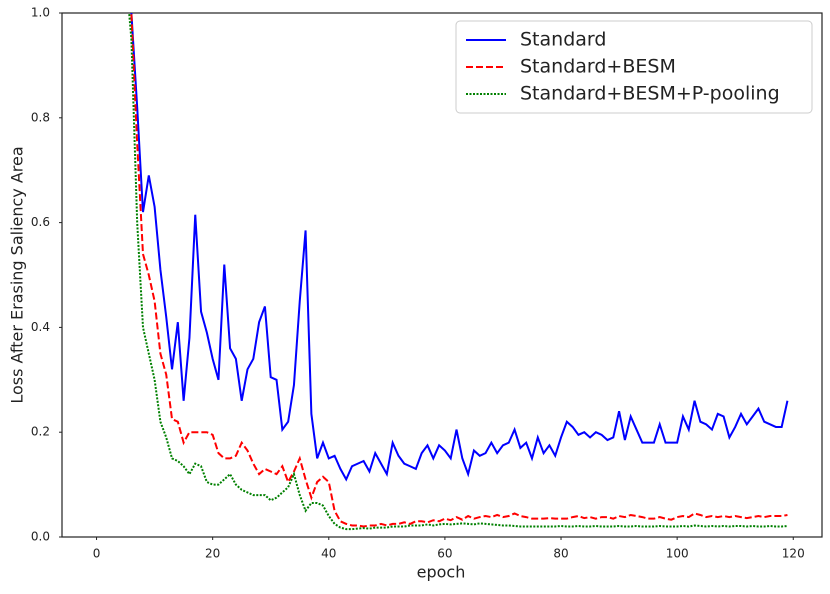 The width and height of the screenshot is (830, 594). I want to click on legend-label: Standard, so click(563, 40).